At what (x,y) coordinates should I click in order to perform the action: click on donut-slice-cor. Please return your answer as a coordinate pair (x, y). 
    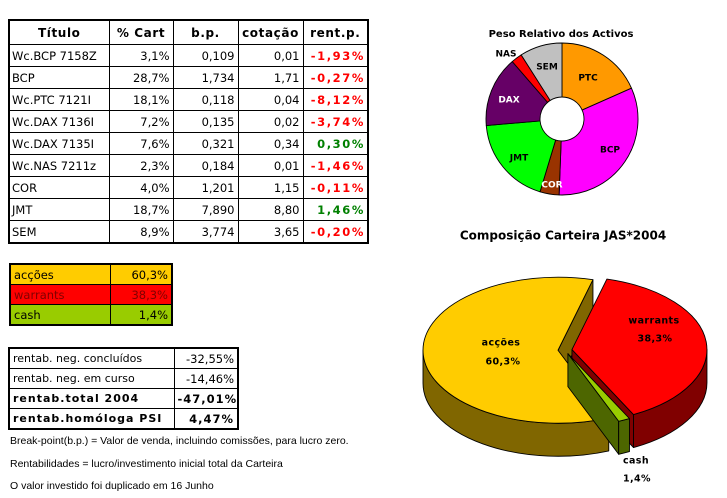
    Looking at the image, I should click on (550, 167).